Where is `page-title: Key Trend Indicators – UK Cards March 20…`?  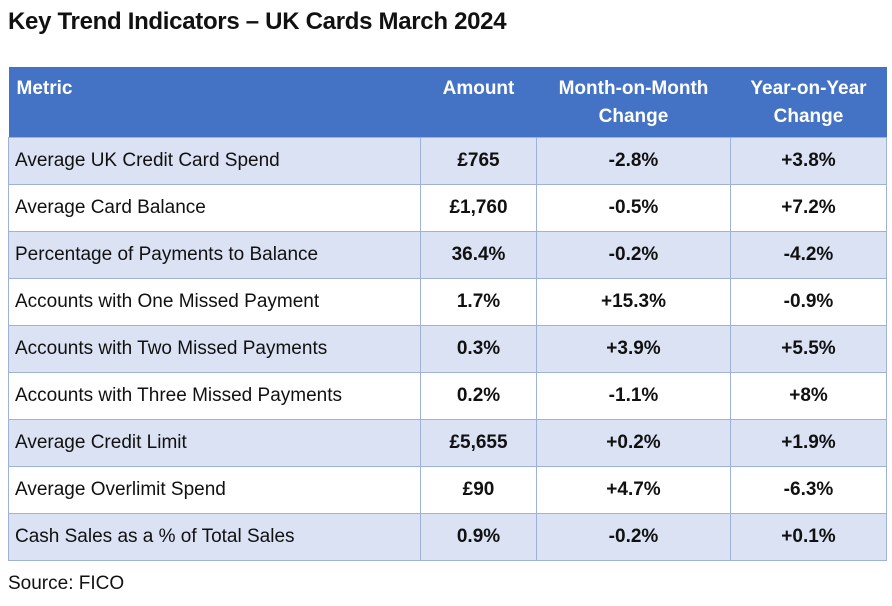 page-title: Key Trend Indicators – UK Cards March 20… is located at coordinates (257, 21).